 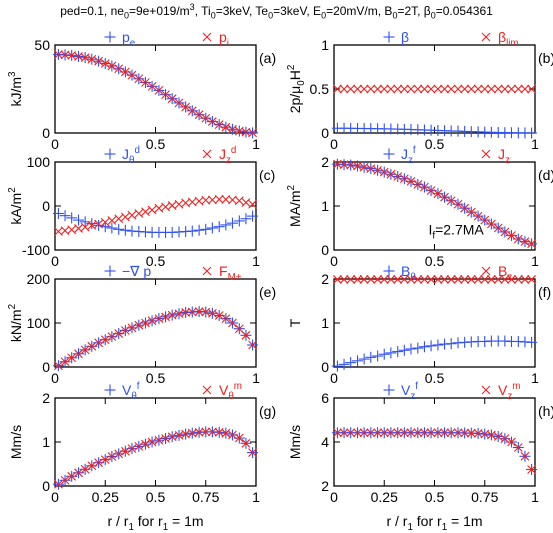 I want to click on series-B_θ, so click(x=434, y=353).